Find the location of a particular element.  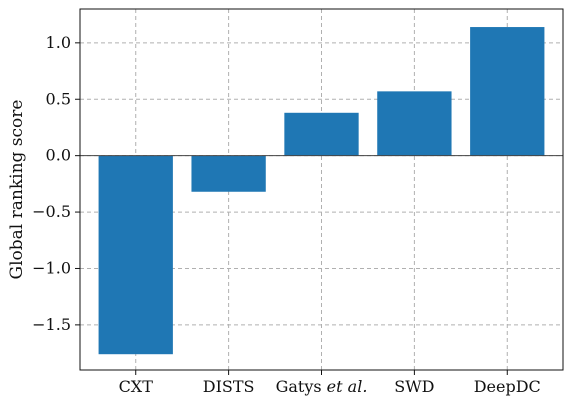

bar-swd is located at coordinates (414, 123).